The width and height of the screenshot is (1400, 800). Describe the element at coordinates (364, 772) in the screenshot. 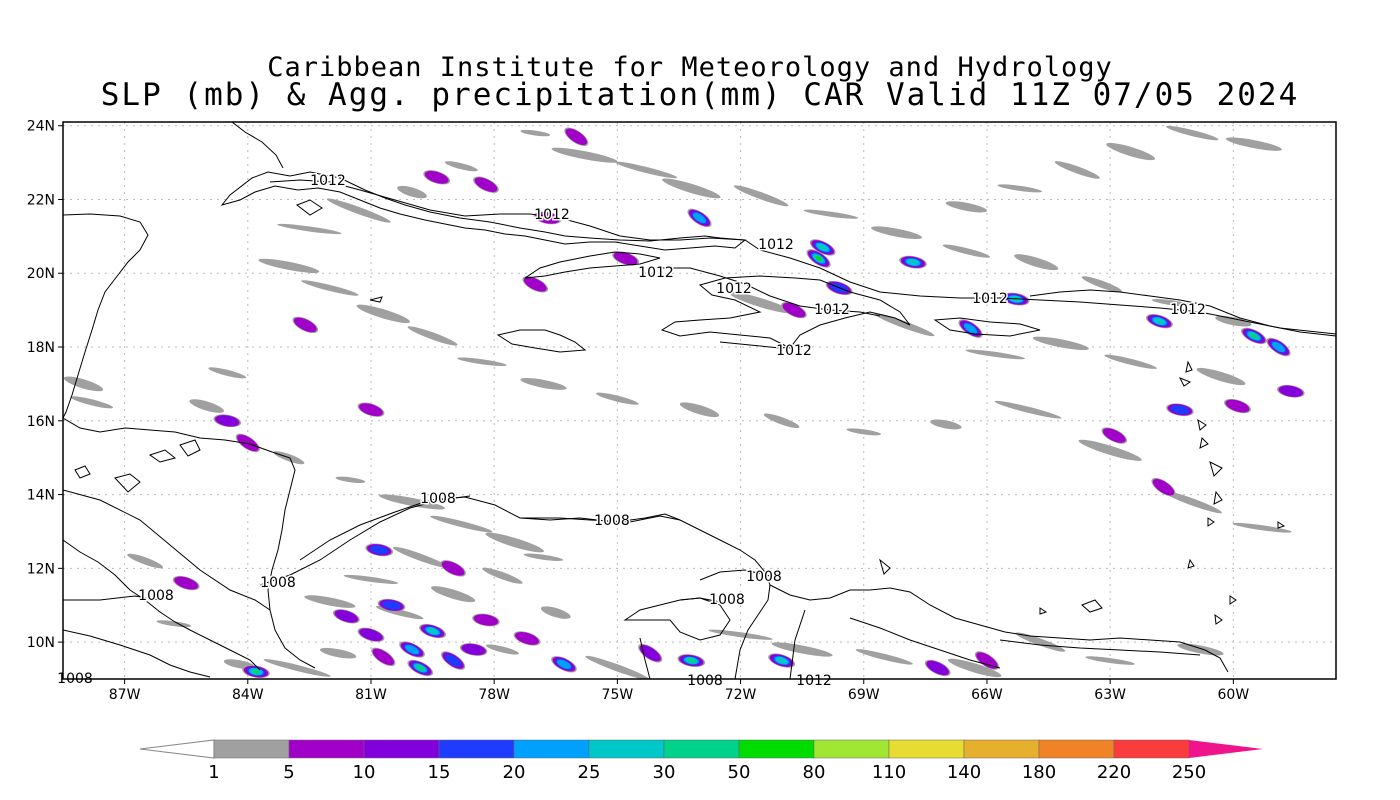

I see `colorbar-label: 10` at that location.